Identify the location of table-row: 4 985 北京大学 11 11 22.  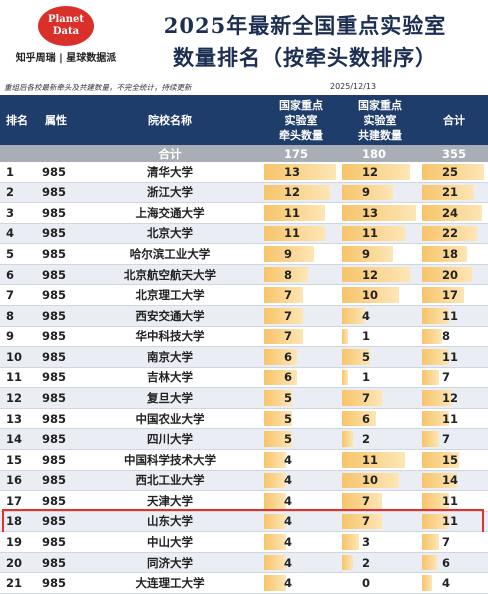
(244, 234).